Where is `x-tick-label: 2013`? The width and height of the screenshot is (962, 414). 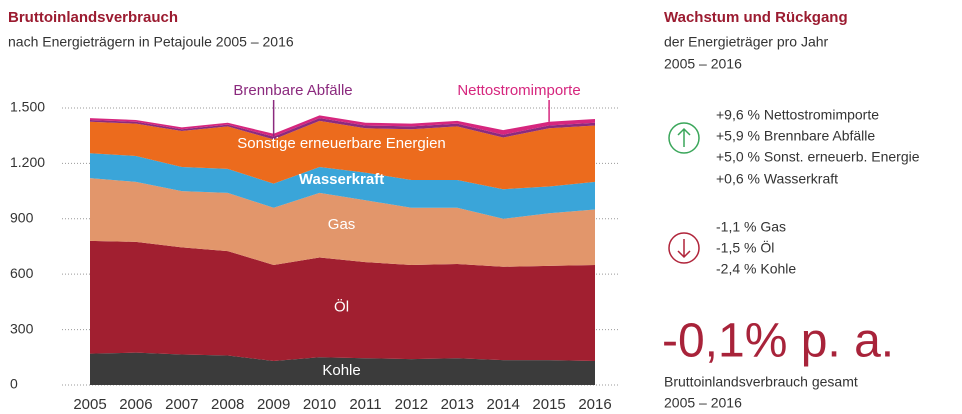 x-tick-label: 2013 is located at coordinates (457, 404).